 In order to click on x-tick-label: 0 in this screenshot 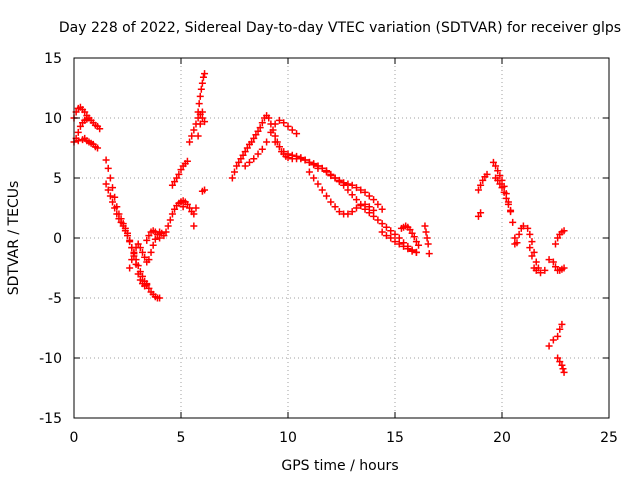, I will do `click(74, 438)`.